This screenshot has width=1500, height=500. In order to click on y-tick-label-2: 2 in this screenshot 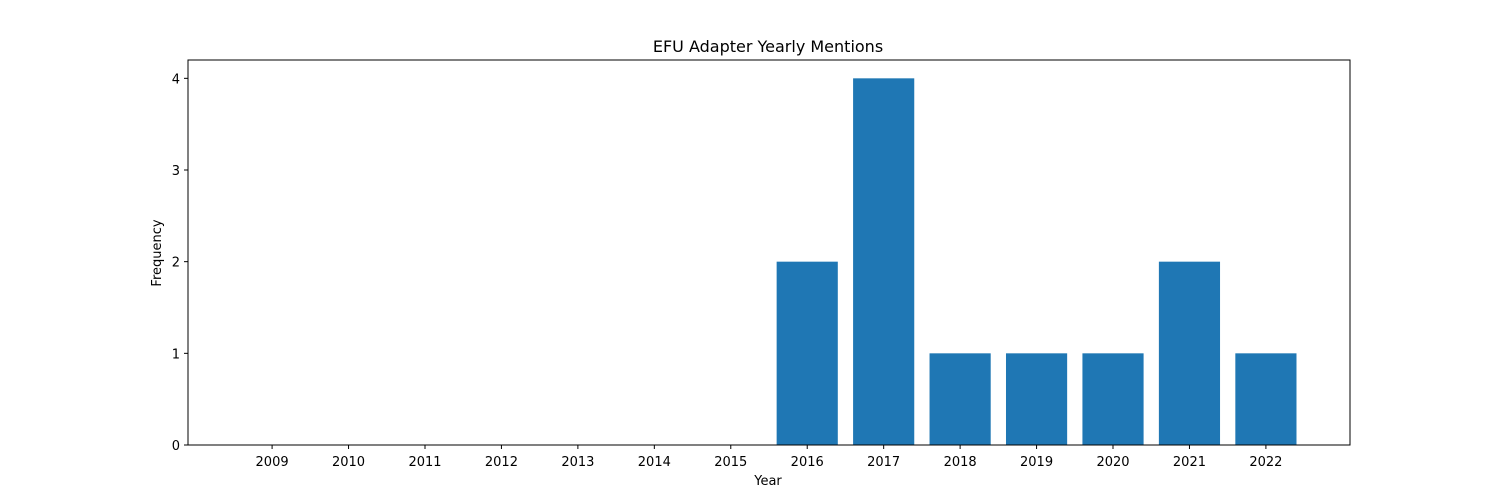, I will do `click(176, 263)`.